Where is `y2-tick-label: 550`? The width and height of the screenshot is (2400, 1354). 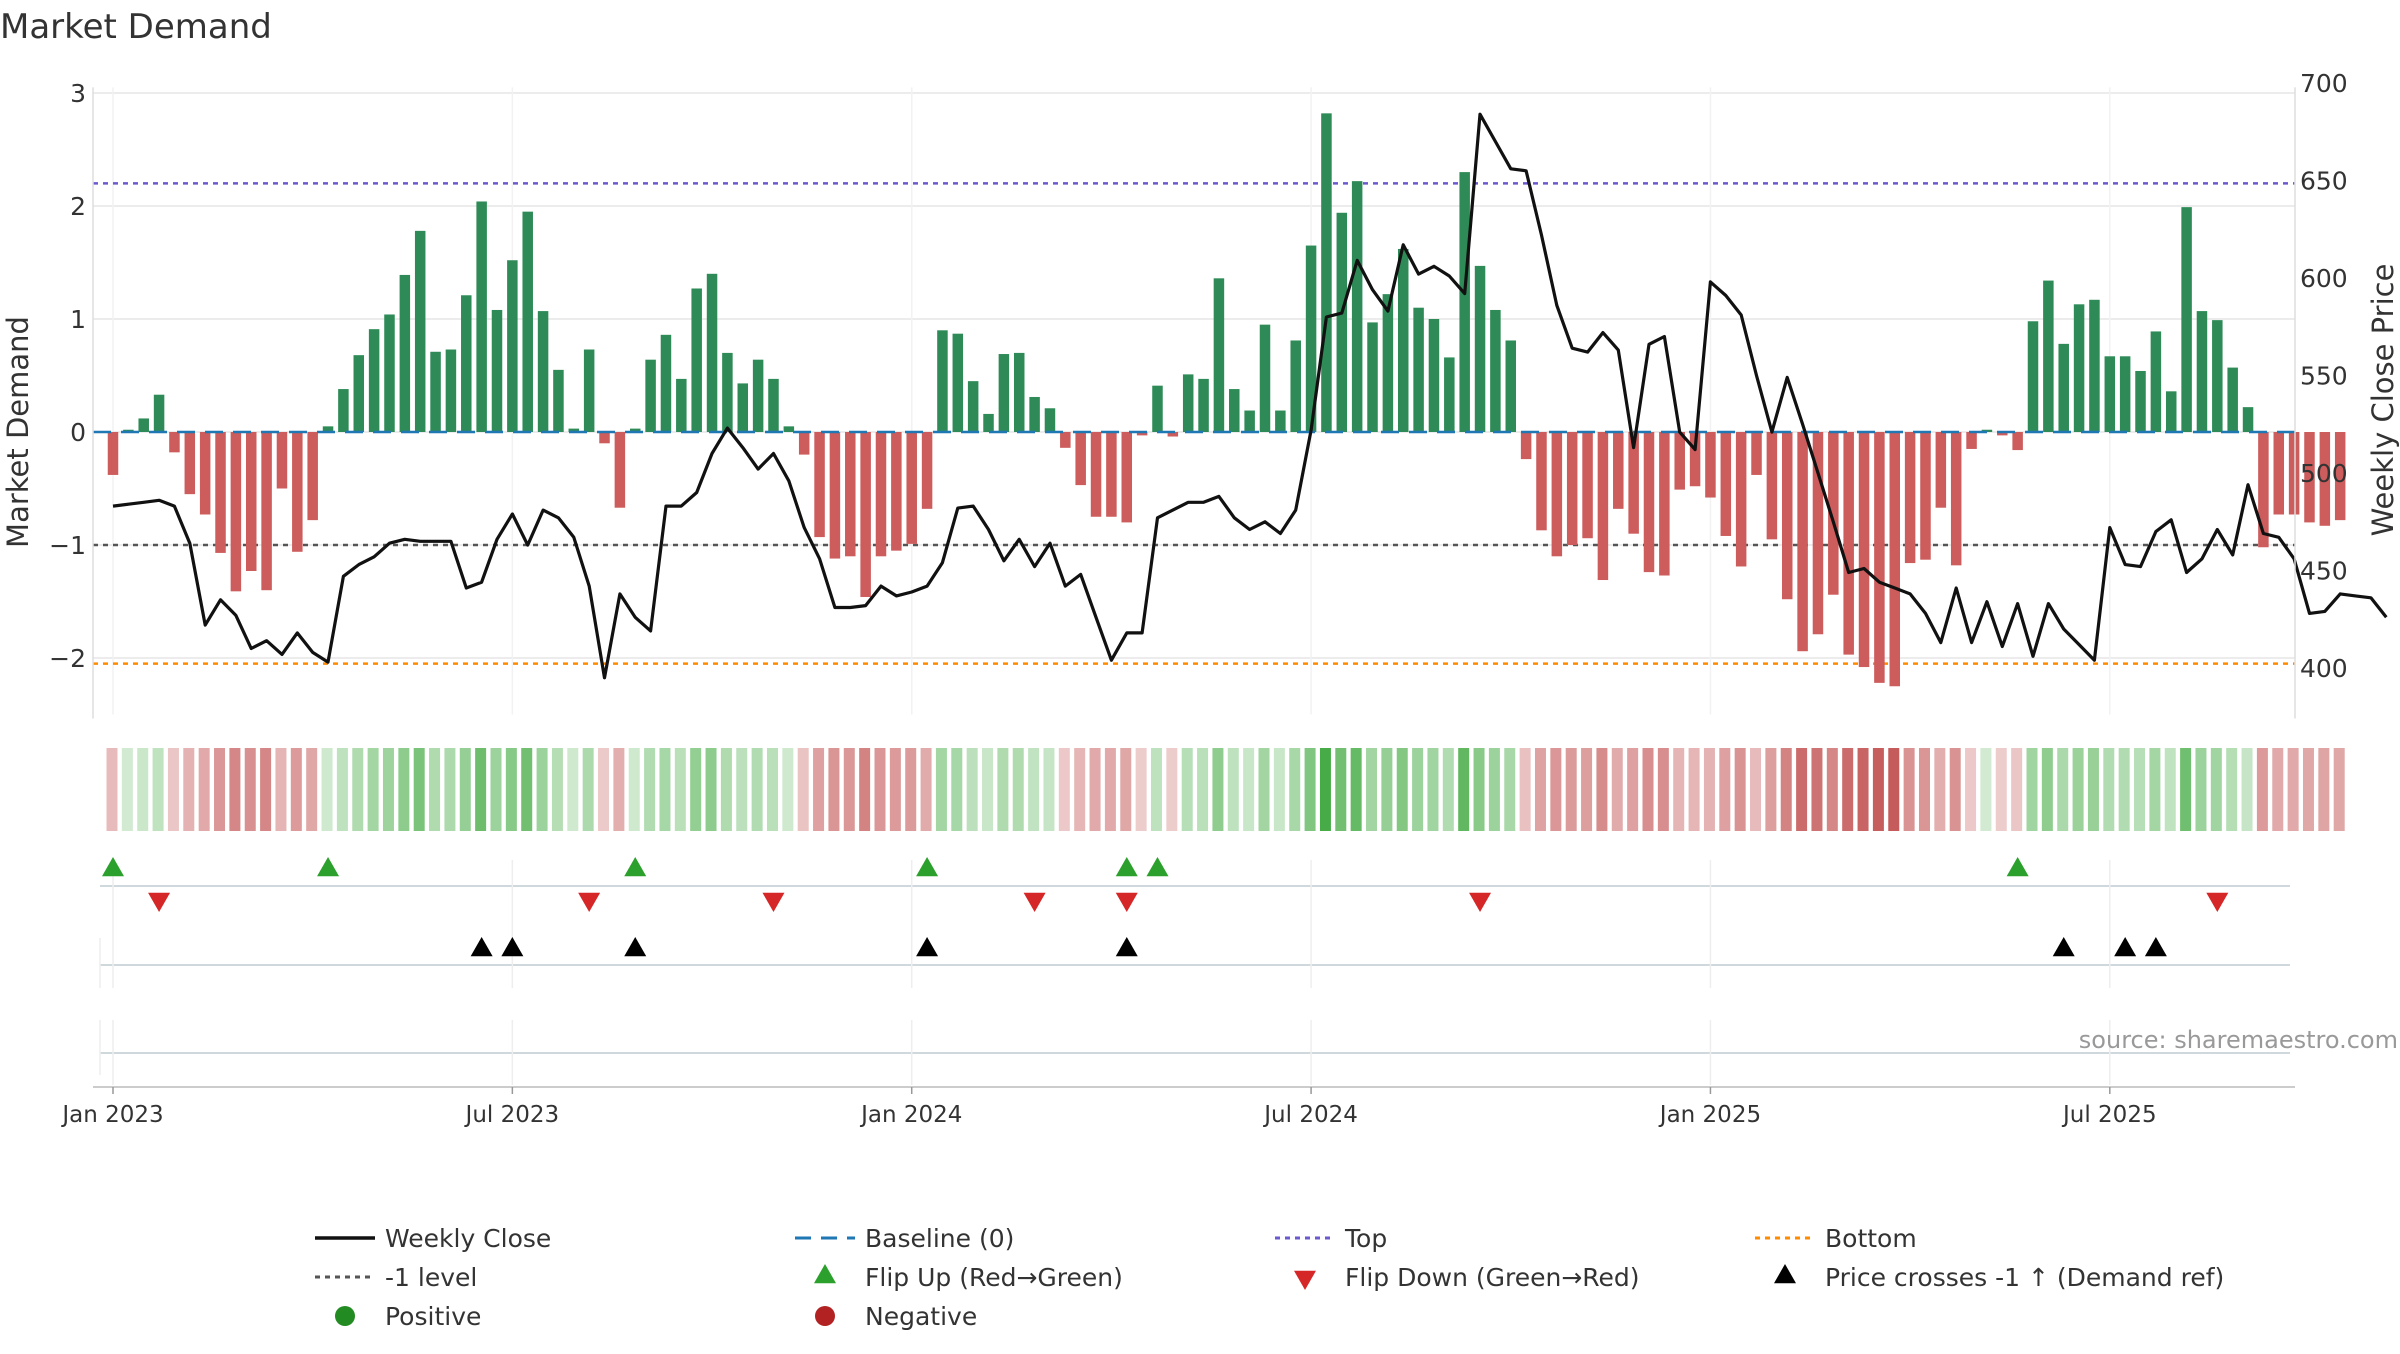 y2-tick-label: 550 is located at coordinates (2324, 376).